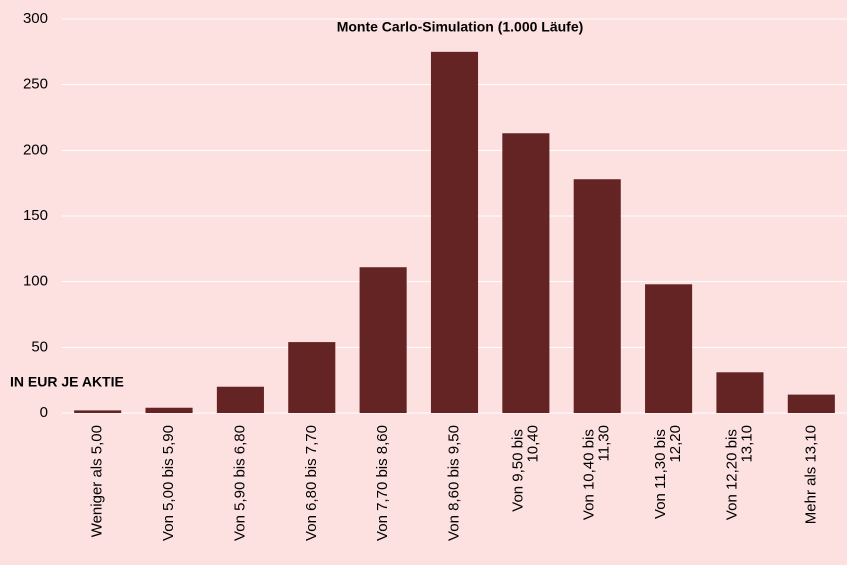  I want to click on y-tick-label: 100, so click(35, 281).